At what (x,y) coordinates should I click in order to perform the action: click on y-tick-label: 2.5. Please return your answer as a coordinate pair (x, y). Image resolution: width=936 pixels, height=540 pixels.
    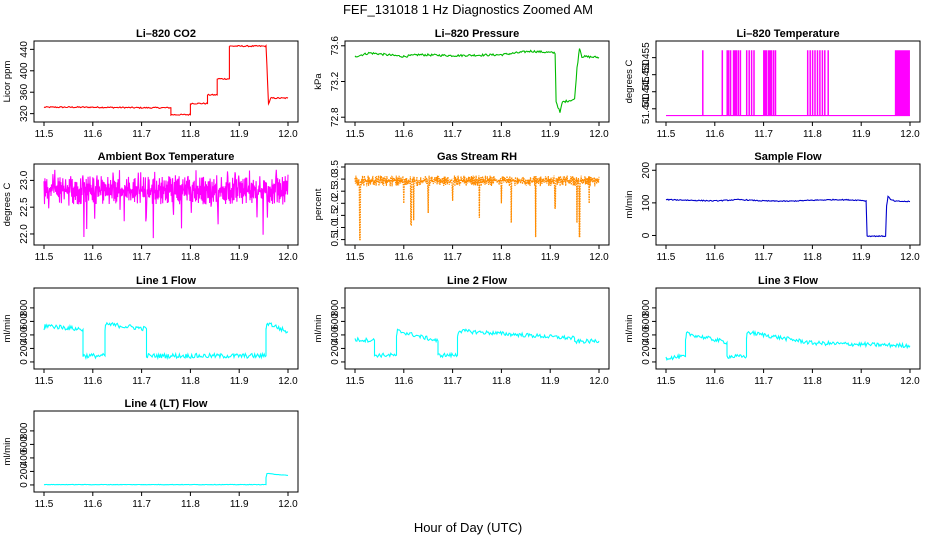
    Looking at the image, I should click on (335, 191).